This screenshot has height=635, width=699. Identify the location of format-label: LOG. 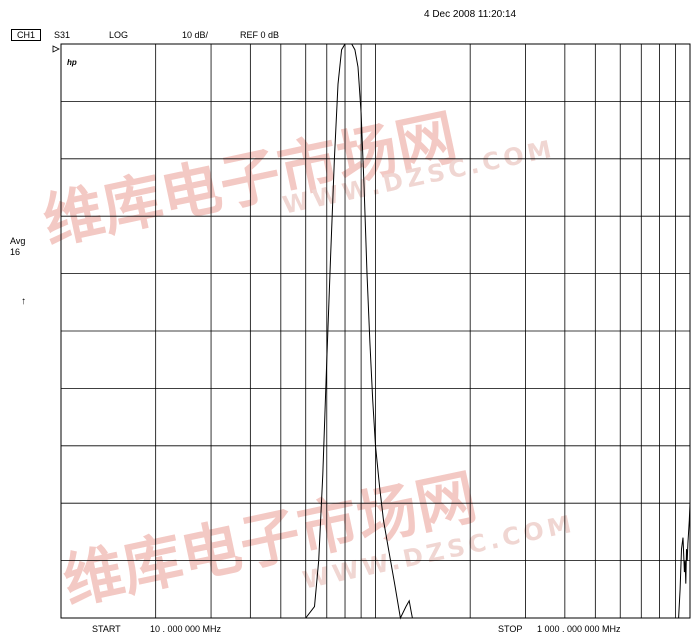
(119, 35).